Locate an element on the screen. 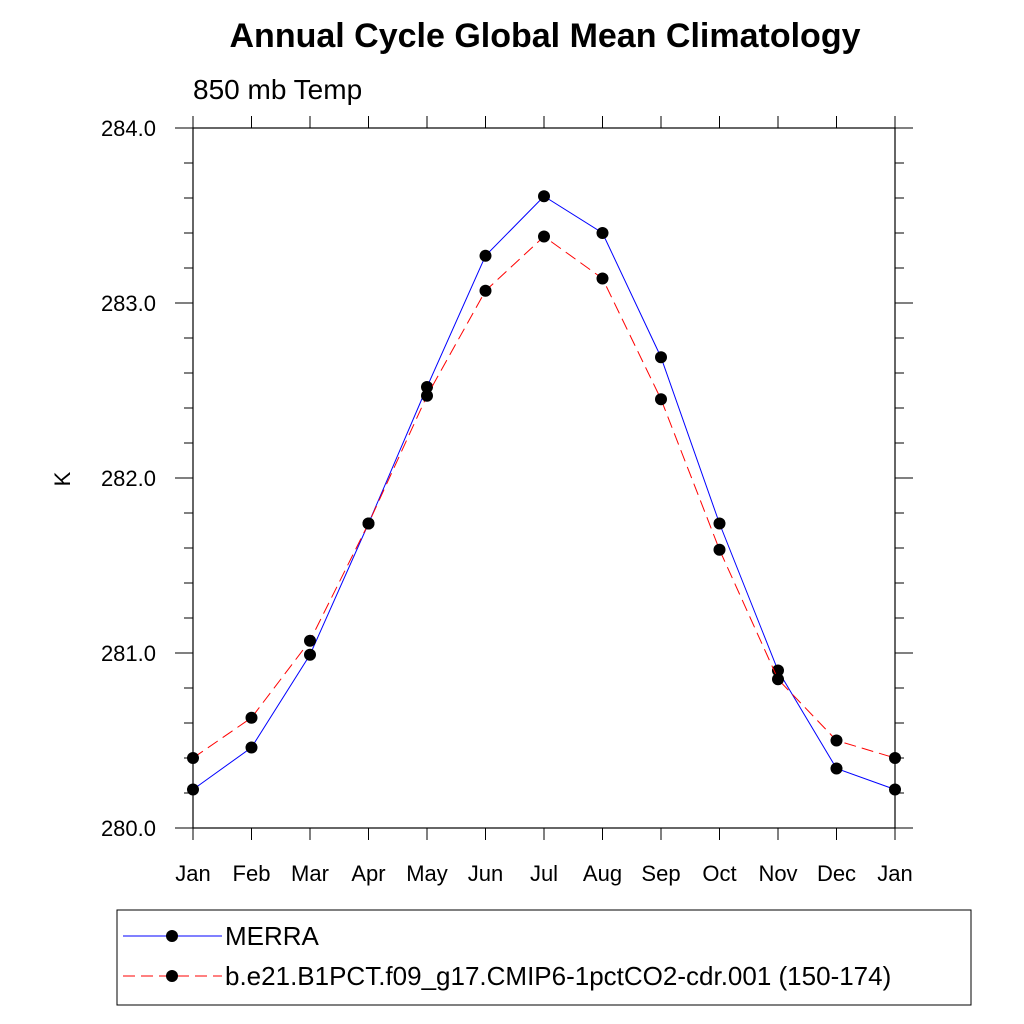 The width and height of the screenshot is (1024, 1024). y-axis-label: K is located at coordinates (62, 478).